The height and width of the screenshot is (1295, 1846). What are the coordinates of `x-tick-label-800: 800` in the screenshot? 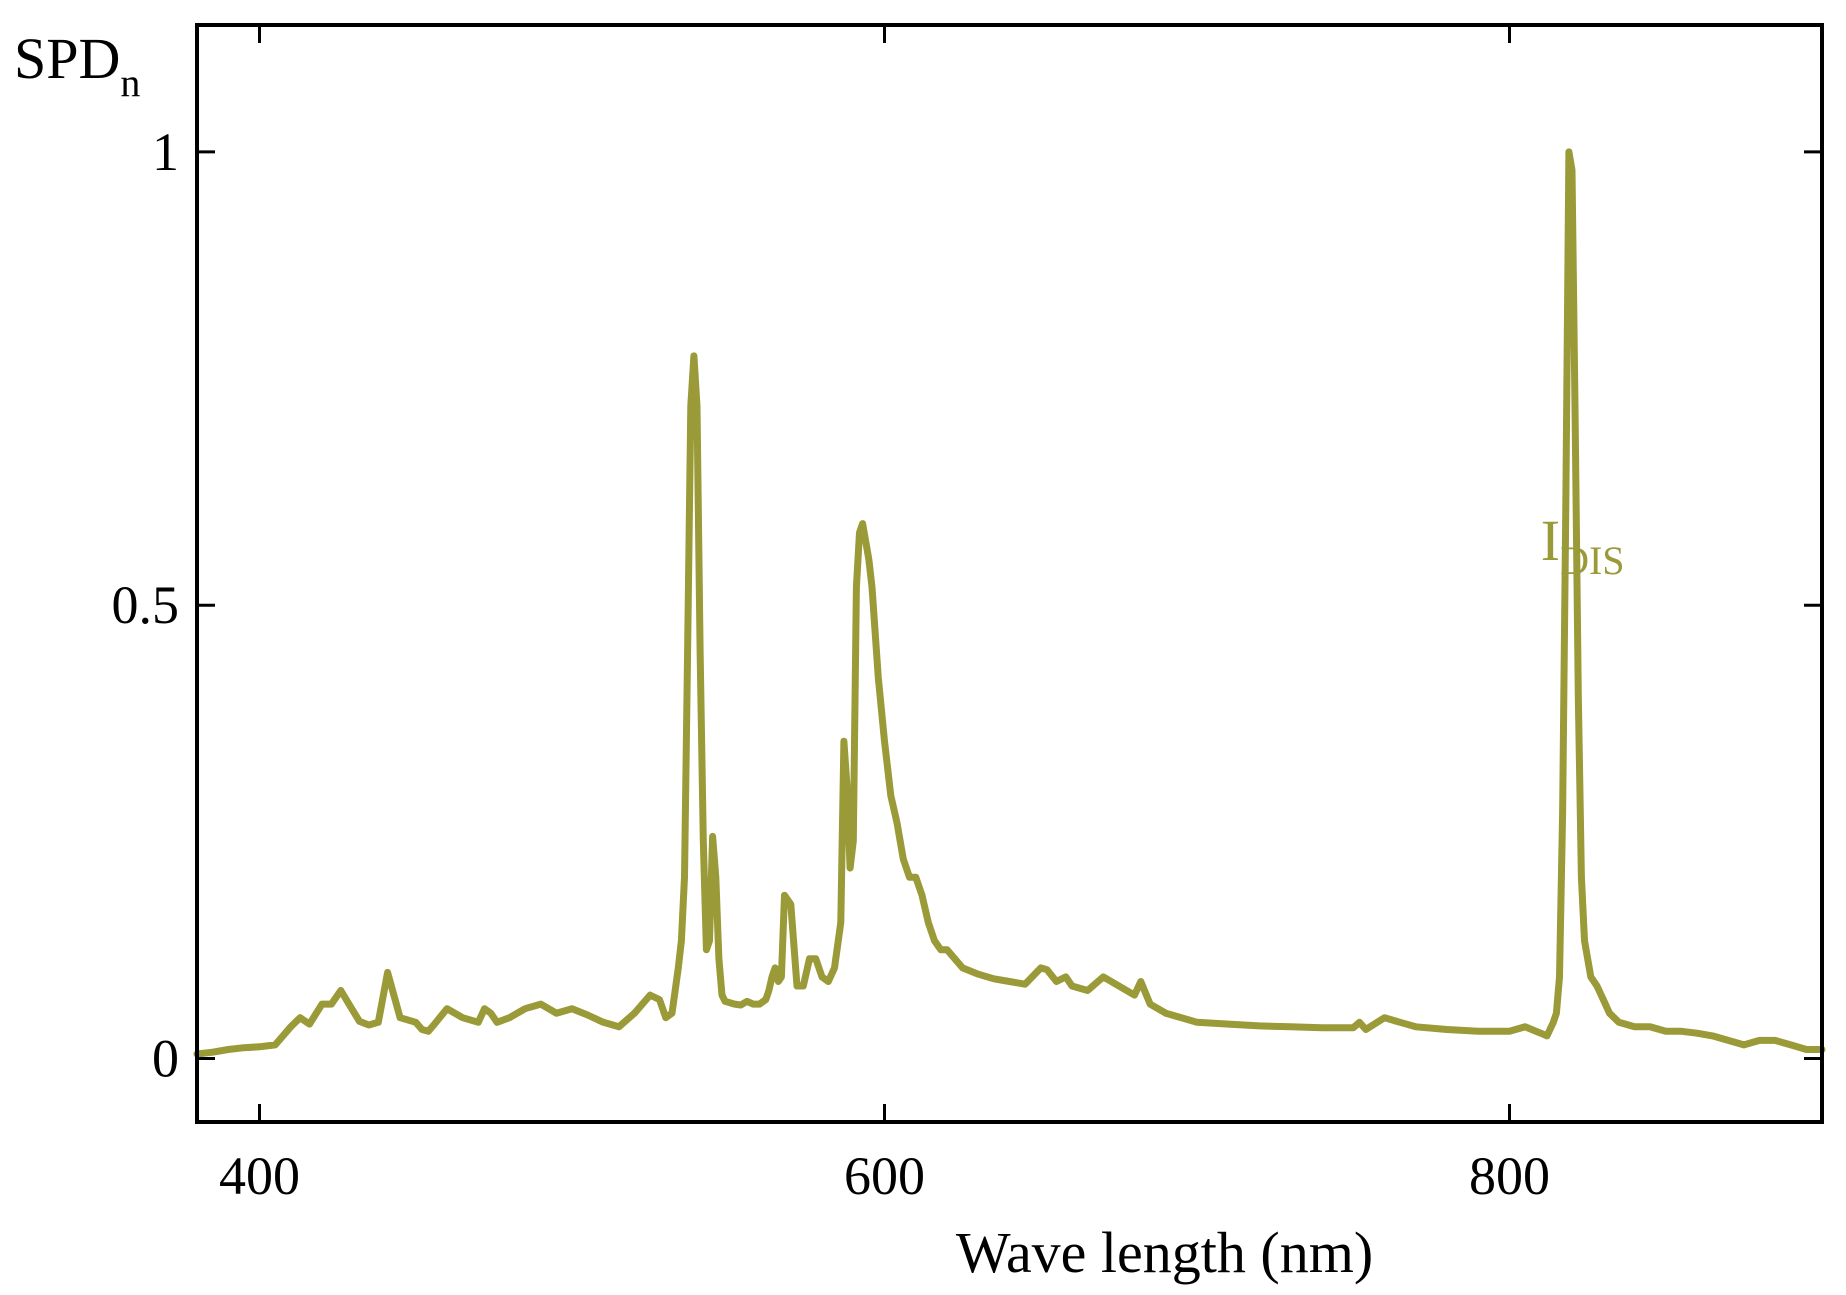 It's located at (1509, 1176).